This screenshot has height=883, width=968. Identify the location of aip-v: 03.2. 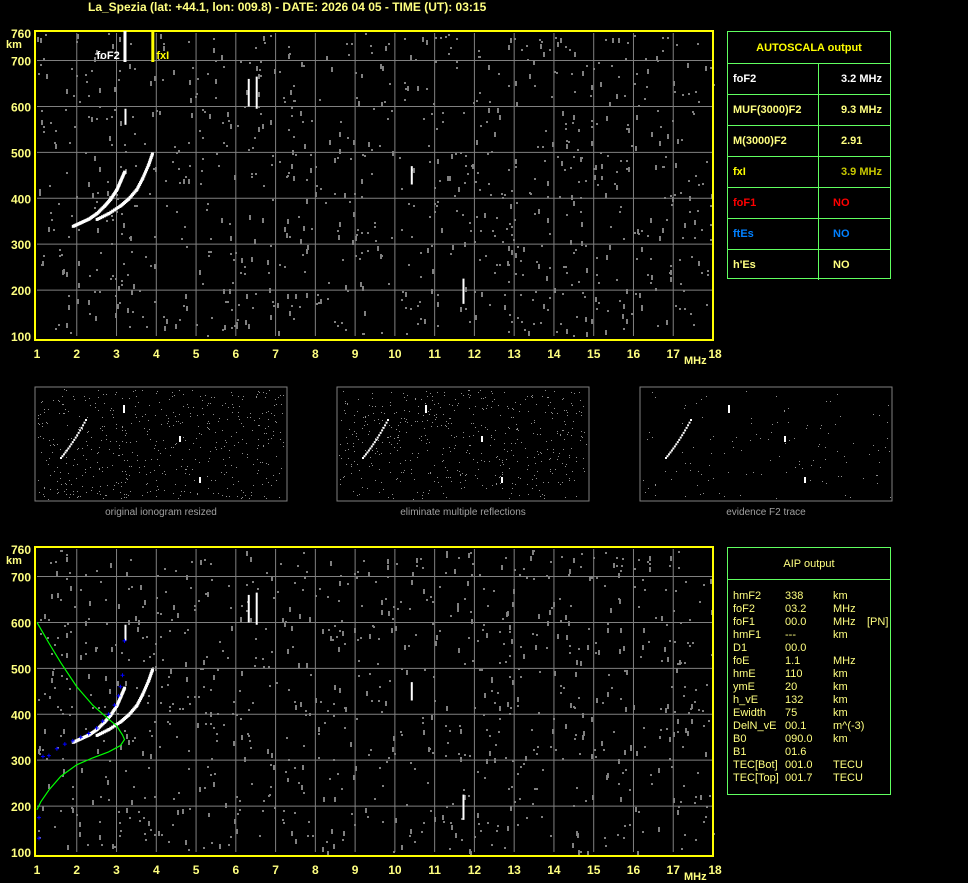
(796, 609).